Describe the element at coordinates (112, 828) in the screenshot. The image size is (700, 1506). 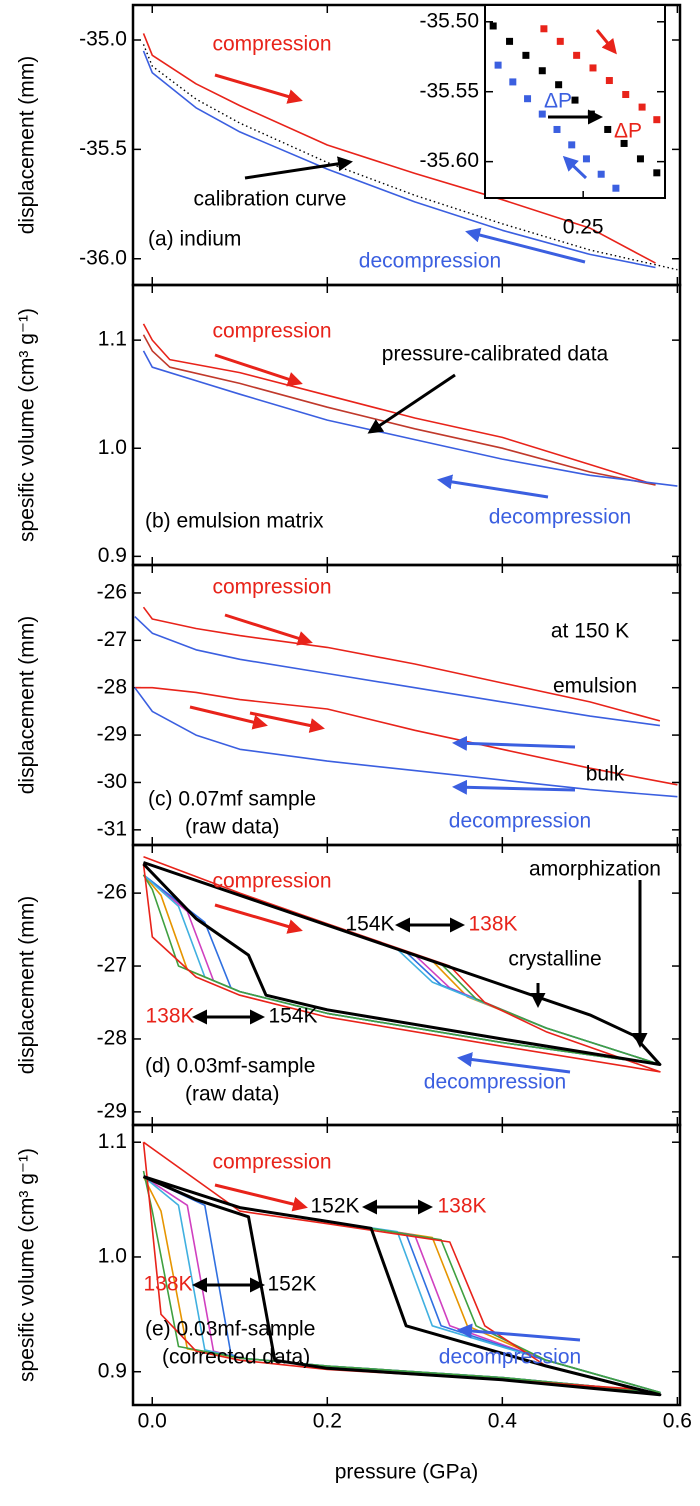
I see `y-tick-label: -31` at that location.